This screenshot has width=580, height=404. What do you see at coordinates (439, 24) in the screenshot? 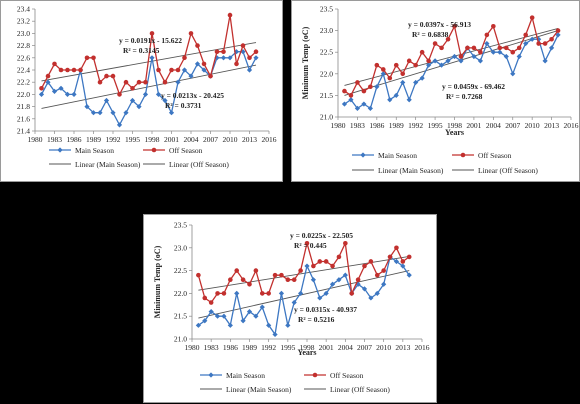
I see `equation-off-season: y = 0.0397x - 56.913` at bounding box center [439, 24].